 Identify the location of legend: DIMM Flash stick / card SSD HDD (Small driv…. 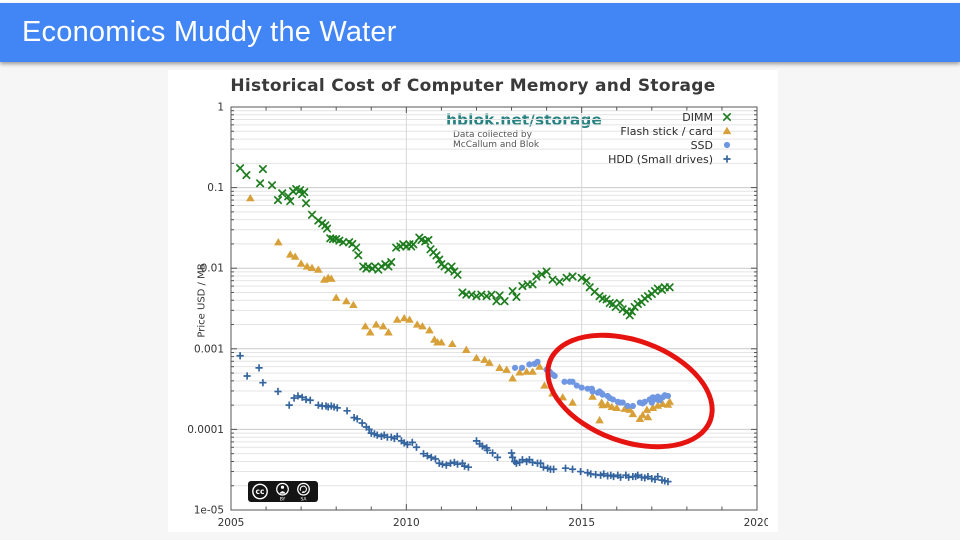
(671, 138).